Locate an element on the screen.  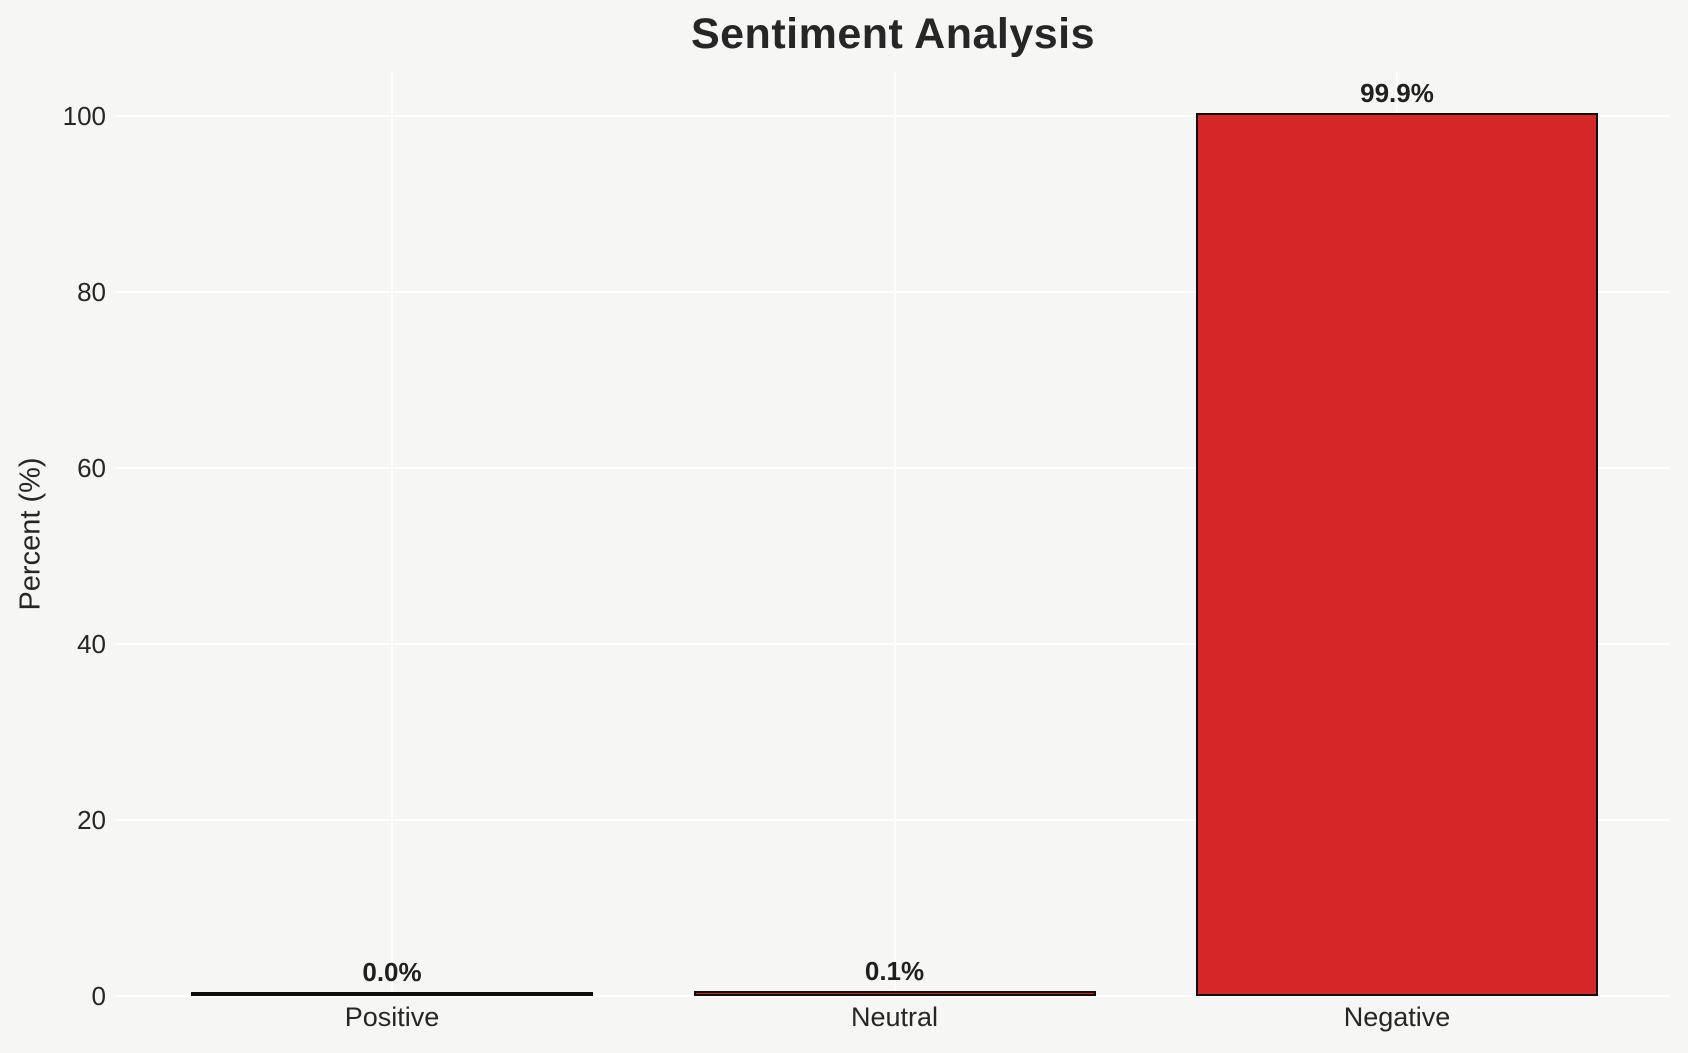
bar-neutral is located at coordinates (894, 993).